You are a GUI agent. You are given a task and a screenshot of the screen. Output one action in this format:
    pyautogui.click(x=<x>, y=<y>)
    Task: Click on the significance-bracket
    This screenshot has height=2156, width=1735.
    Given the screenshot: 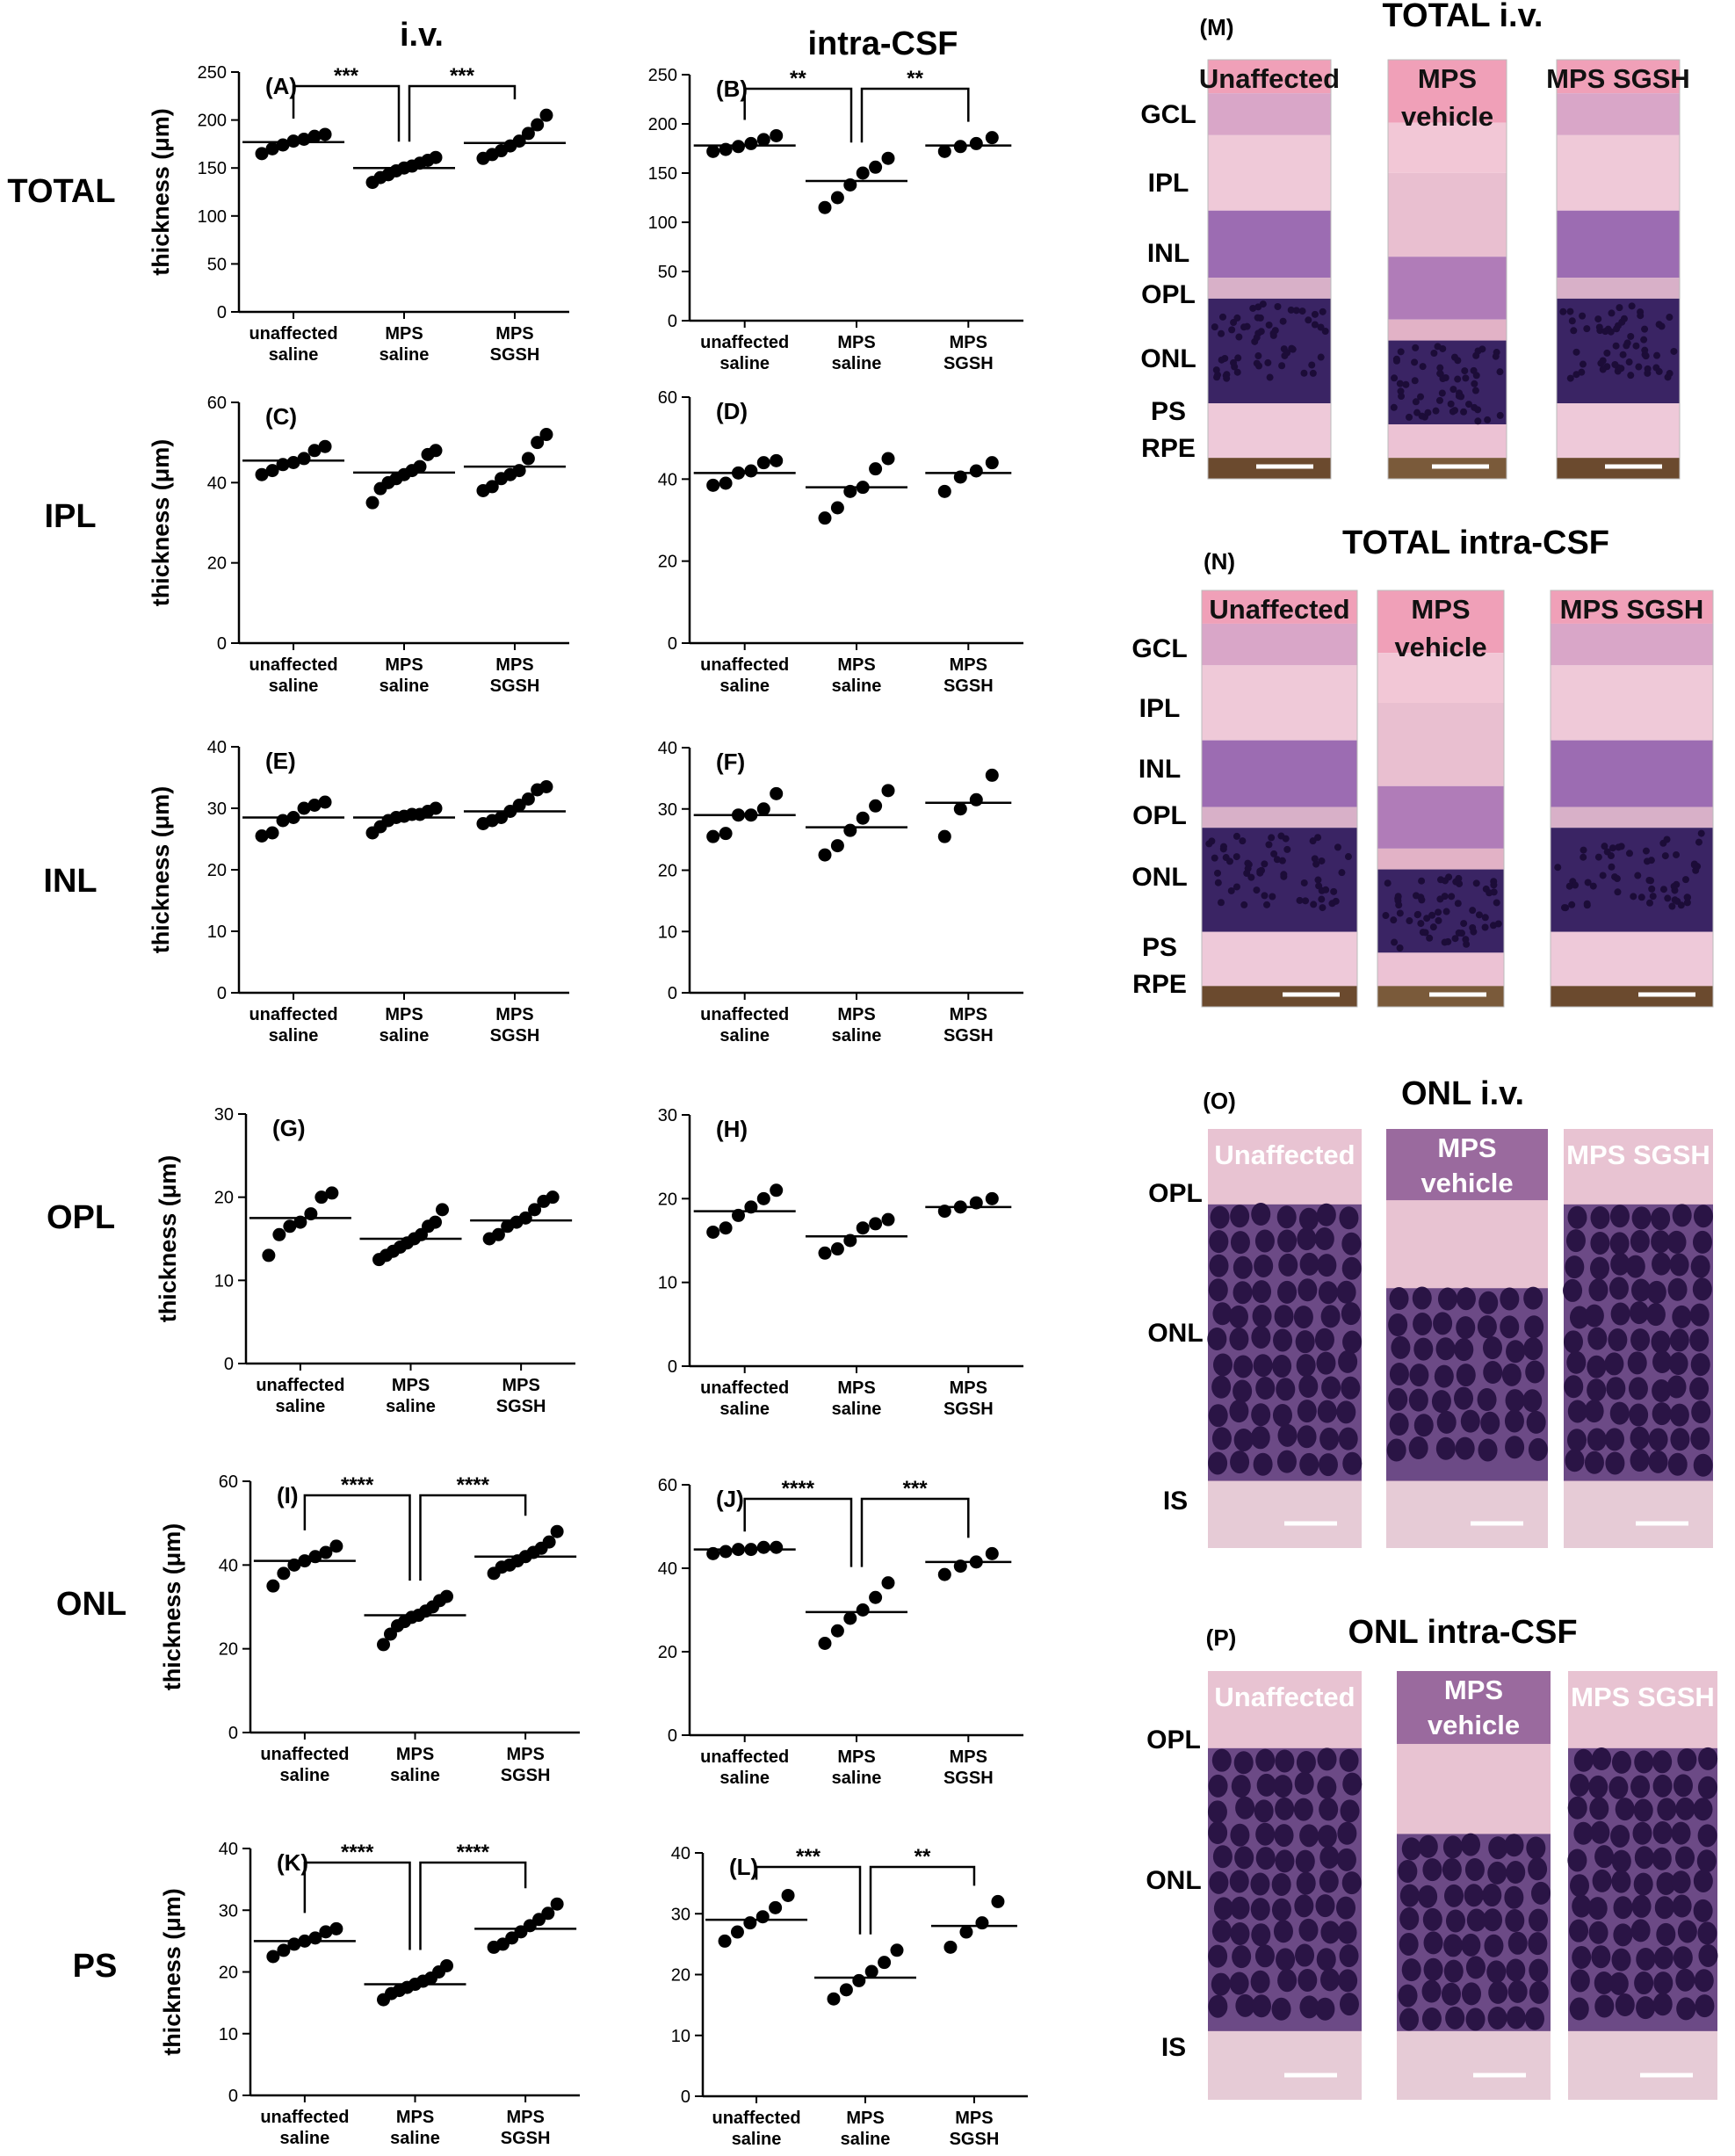 What is the action you would take?
    pyautogui.click(x=462, y=113)
    